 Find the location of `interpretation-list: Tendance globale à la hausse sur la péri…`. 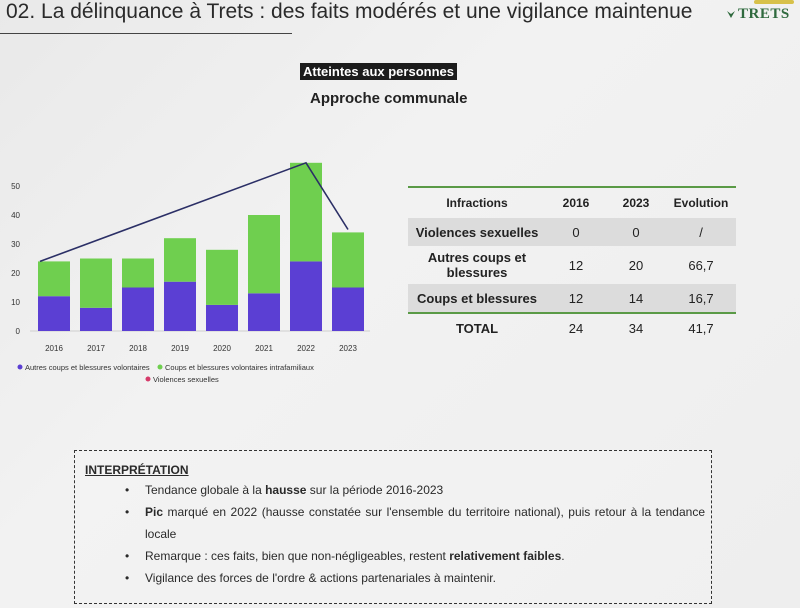

interpretation-list: Tendance globale à la hausse sur la péri… is located at coordinates (415, 534).